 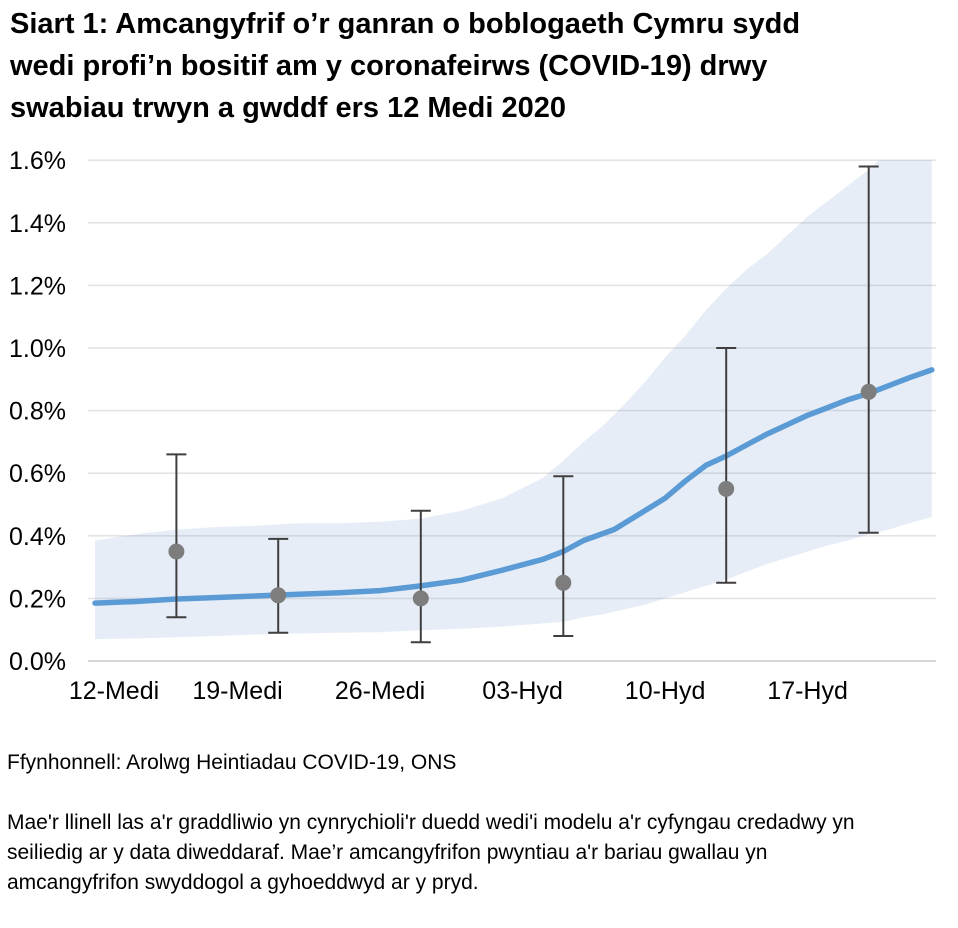 I want to click on y-tick-label: 0.8%, so click(x=37, y=412).